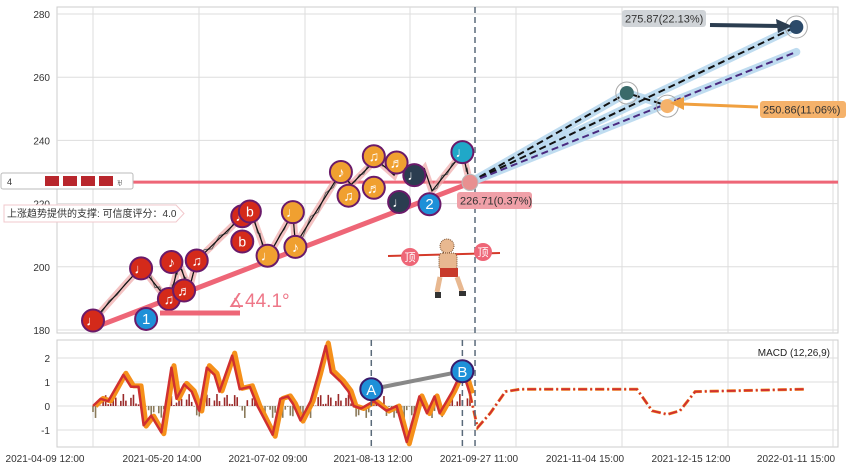  I want to click on macd-title: MACD (12,26,9), so click(794, 353).